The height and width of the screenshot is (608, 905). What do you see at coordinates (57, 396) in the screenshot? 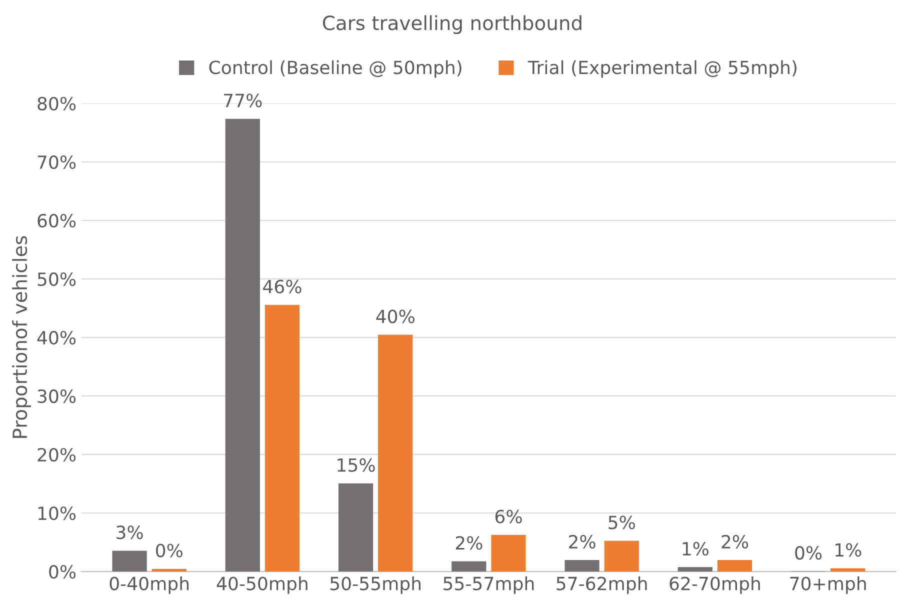
I see `y-tick-label: 30%` at bounding box center [57, 396].